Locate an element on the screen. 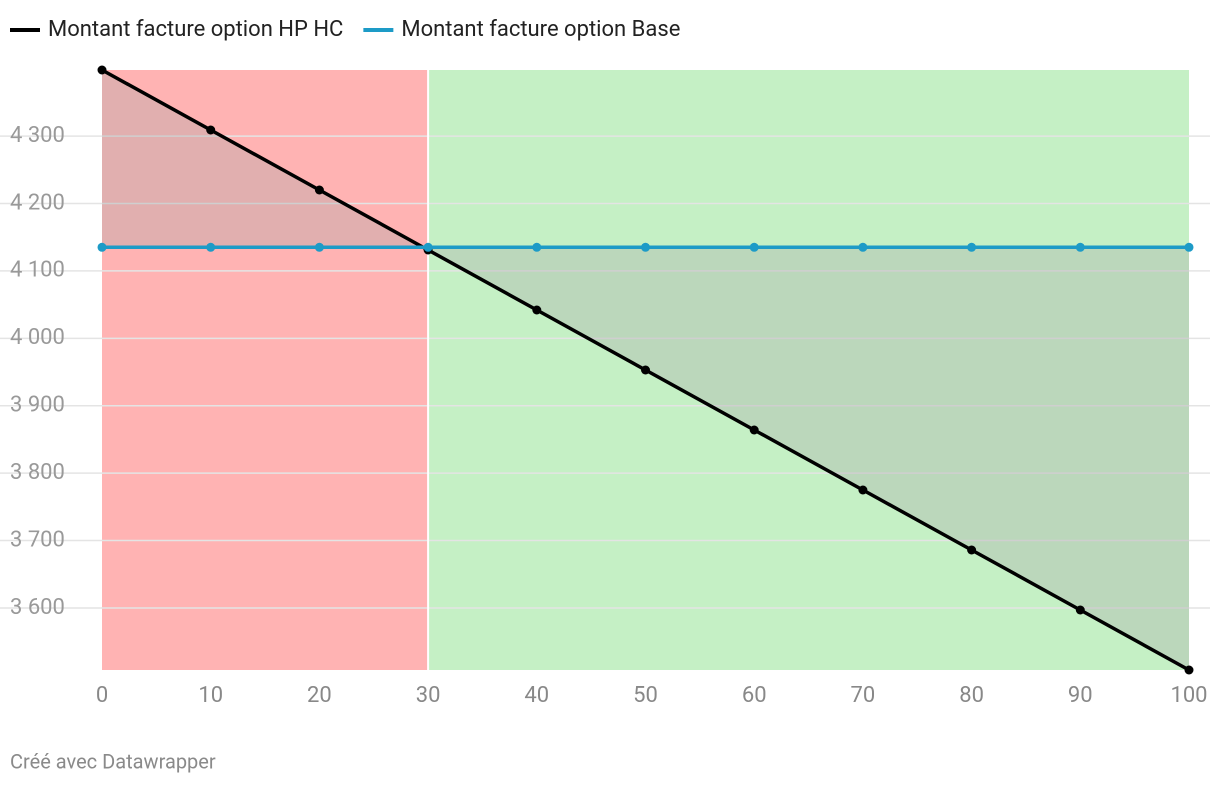 The height and width of the screenshot is (786, 1220). y-tick-label: 3 700 is located at coordinates (37, 539).